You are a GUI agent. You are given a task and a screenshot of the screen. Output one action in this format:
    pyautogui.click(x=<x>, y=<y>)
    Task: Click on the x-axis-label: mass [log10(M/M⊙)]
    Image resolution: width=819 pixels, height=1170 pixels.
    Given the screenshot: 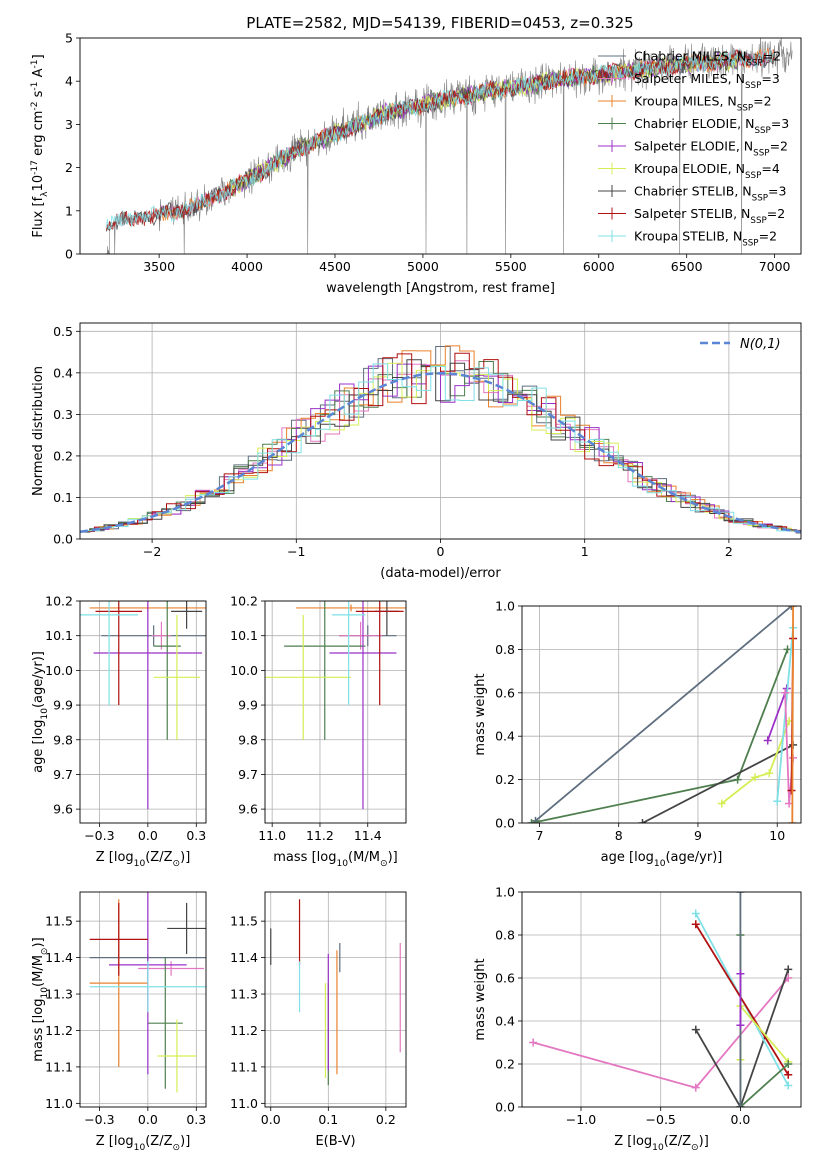 What is the action you would take?
    pyautogui.click(x=335, y=859)
    